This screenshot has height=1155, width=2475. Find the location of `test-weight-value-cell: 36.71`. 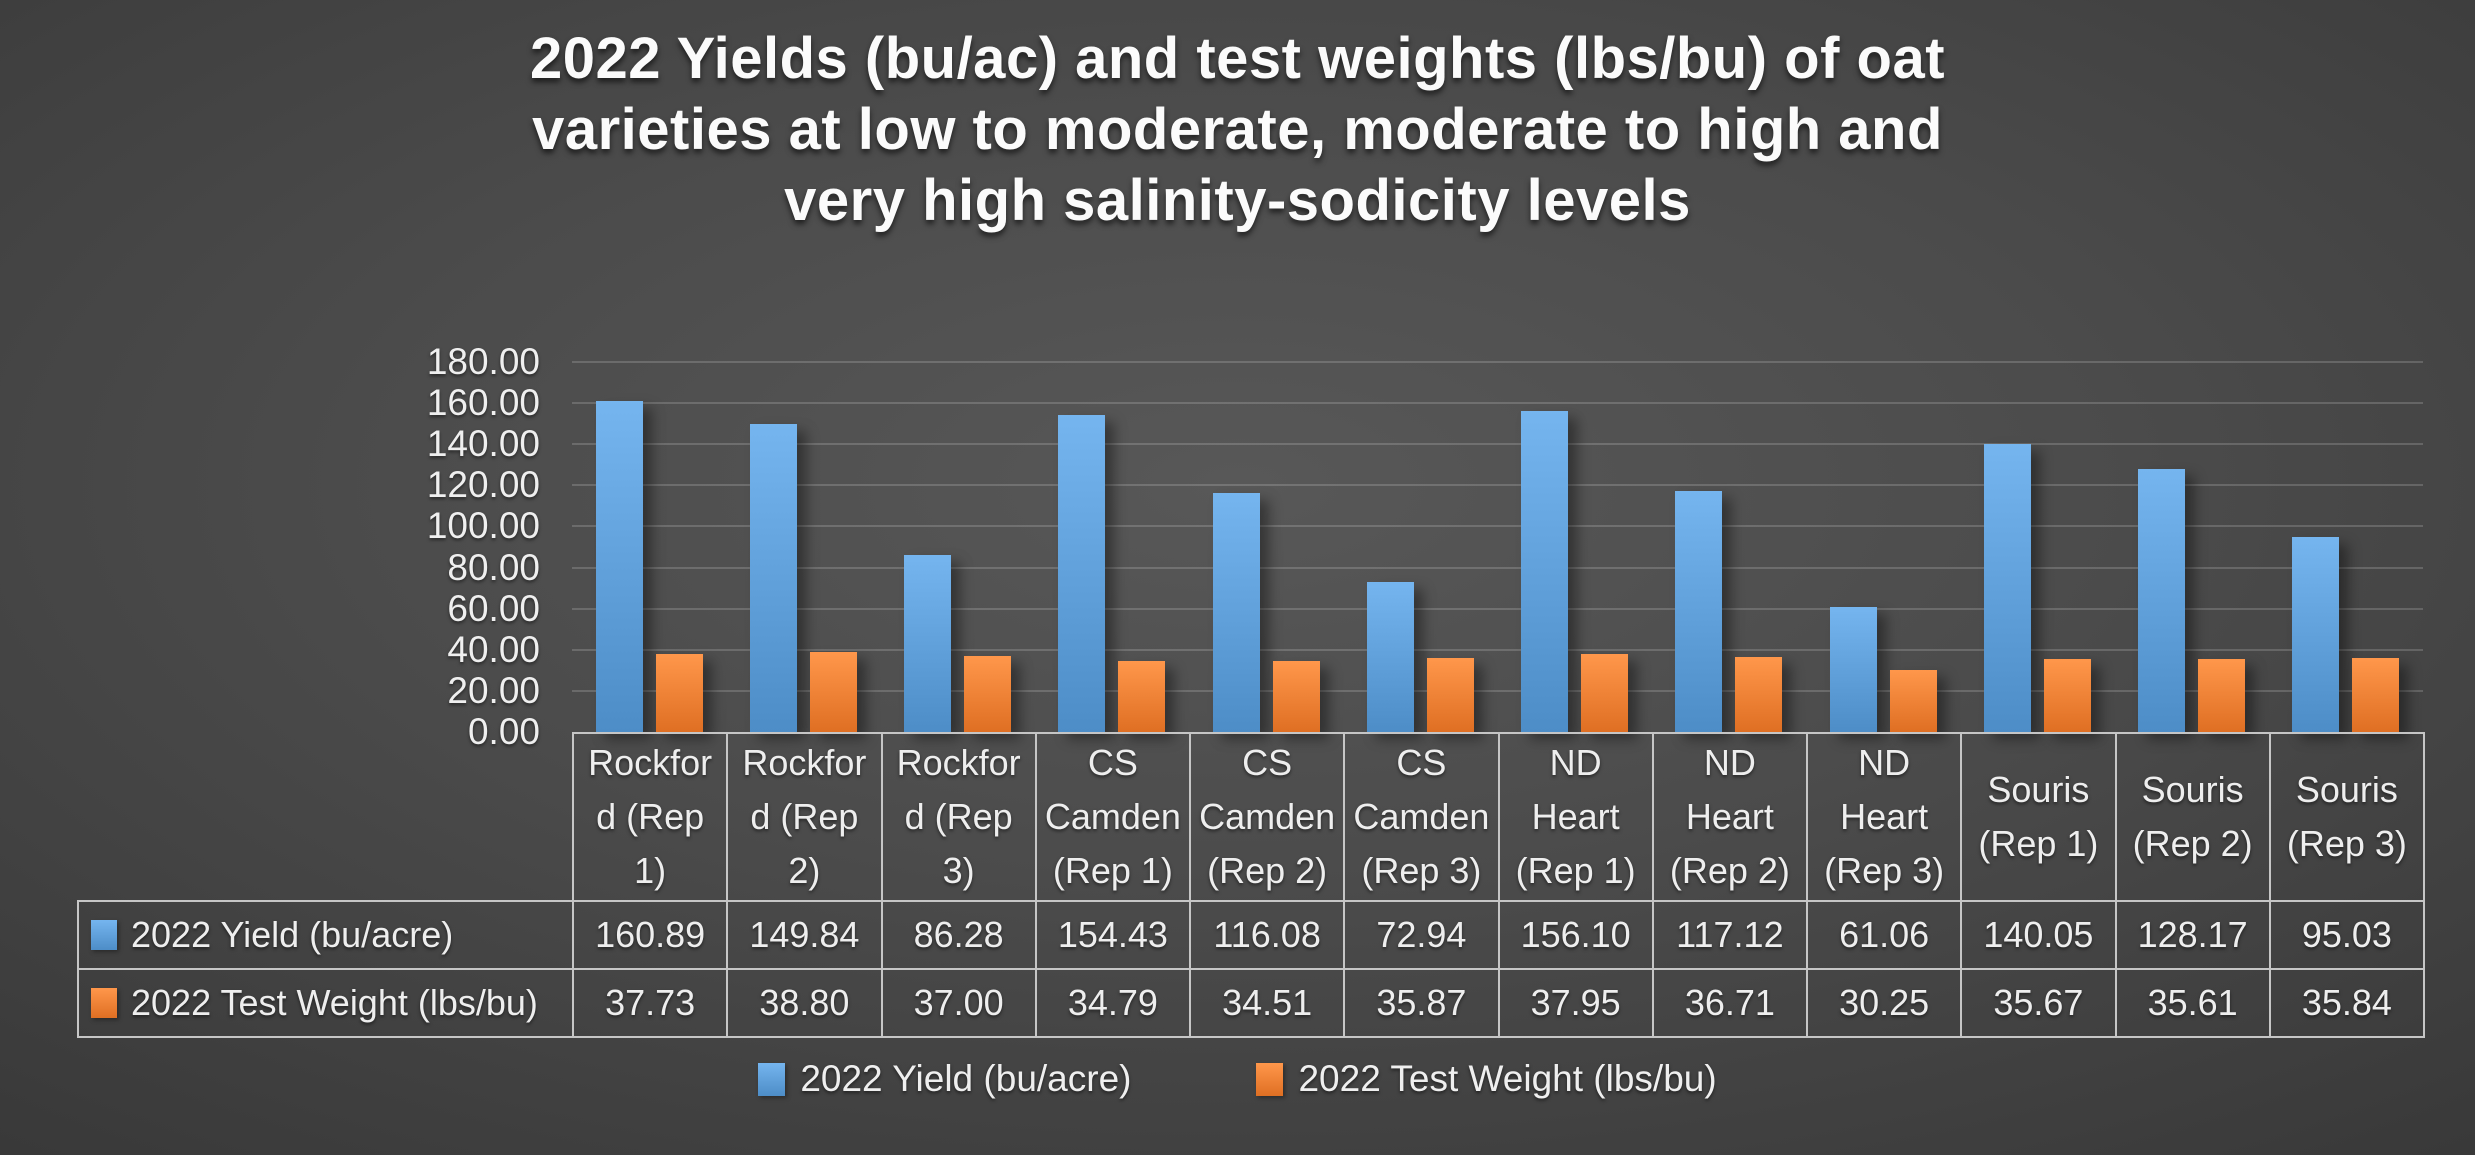

test-weight-value-cell: 36.71 is located at coordinates (1730, 1003).